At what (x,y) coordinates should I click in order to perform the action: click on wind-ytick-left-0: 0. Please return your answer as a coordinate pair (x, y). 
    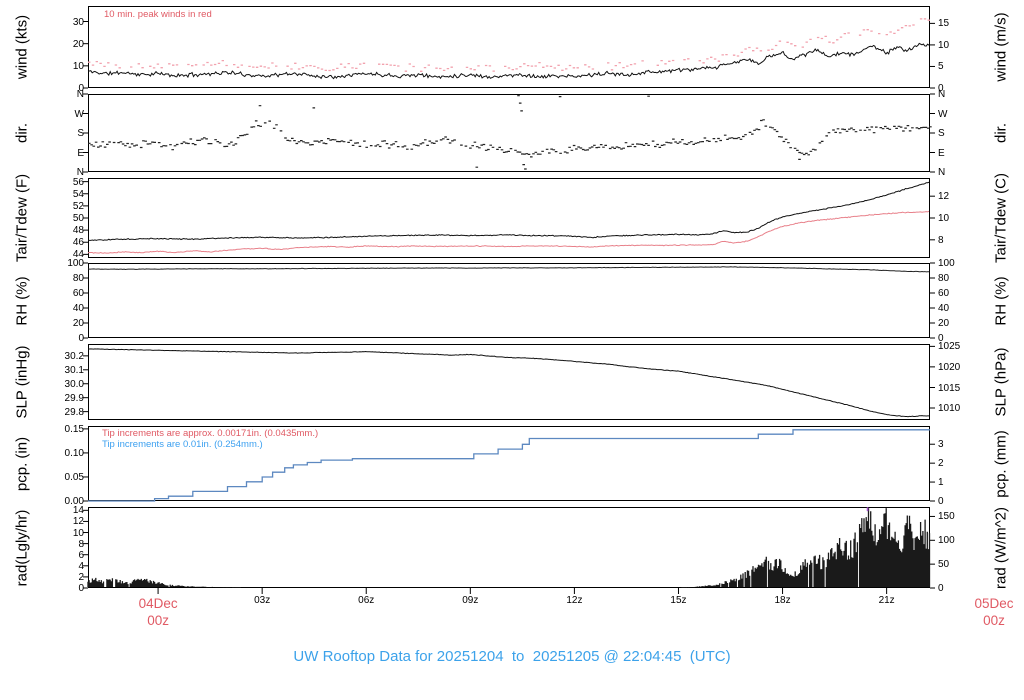
    Looking at the image, I should click on (81, 88).